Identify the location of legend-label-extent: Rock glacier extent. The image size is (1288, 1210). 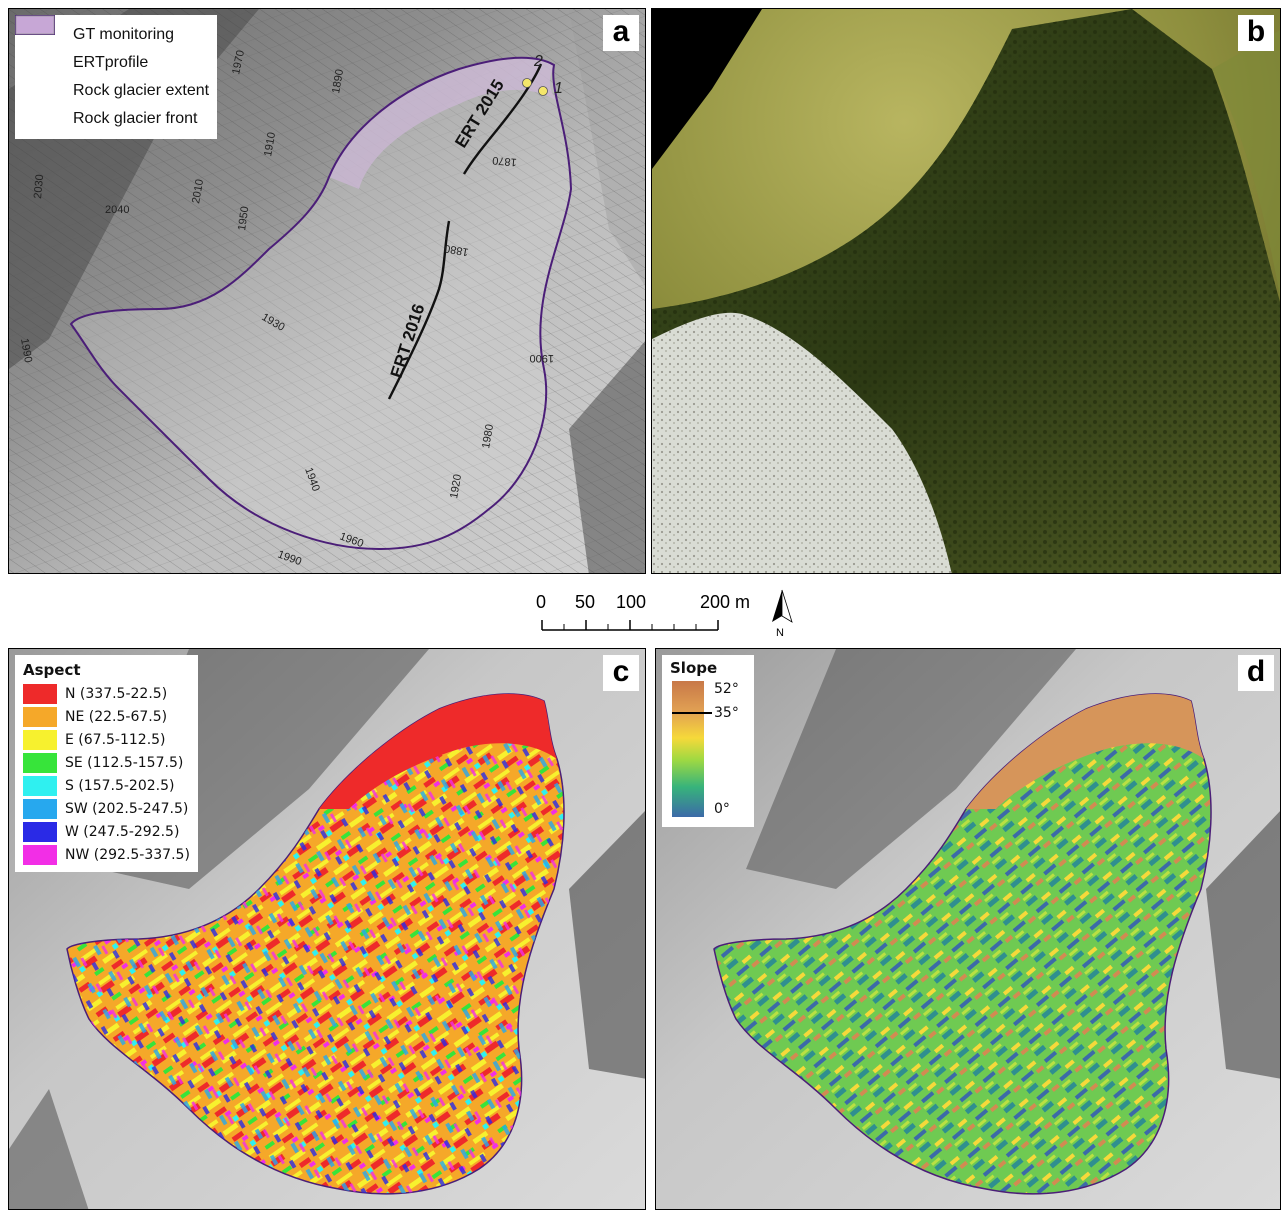
(141, 90).